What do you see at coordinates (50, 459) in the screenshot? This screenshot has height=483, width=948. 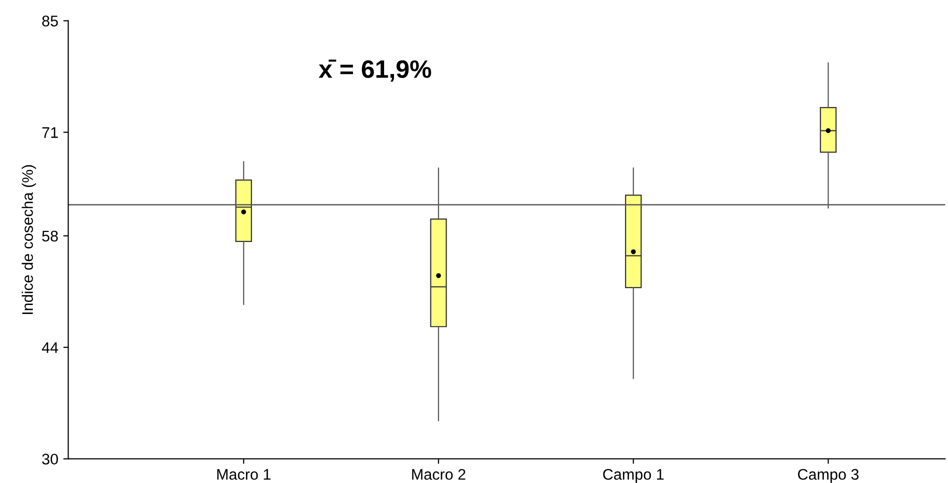 I see `y-tick-label: 30` at bounding box center [50, 459].